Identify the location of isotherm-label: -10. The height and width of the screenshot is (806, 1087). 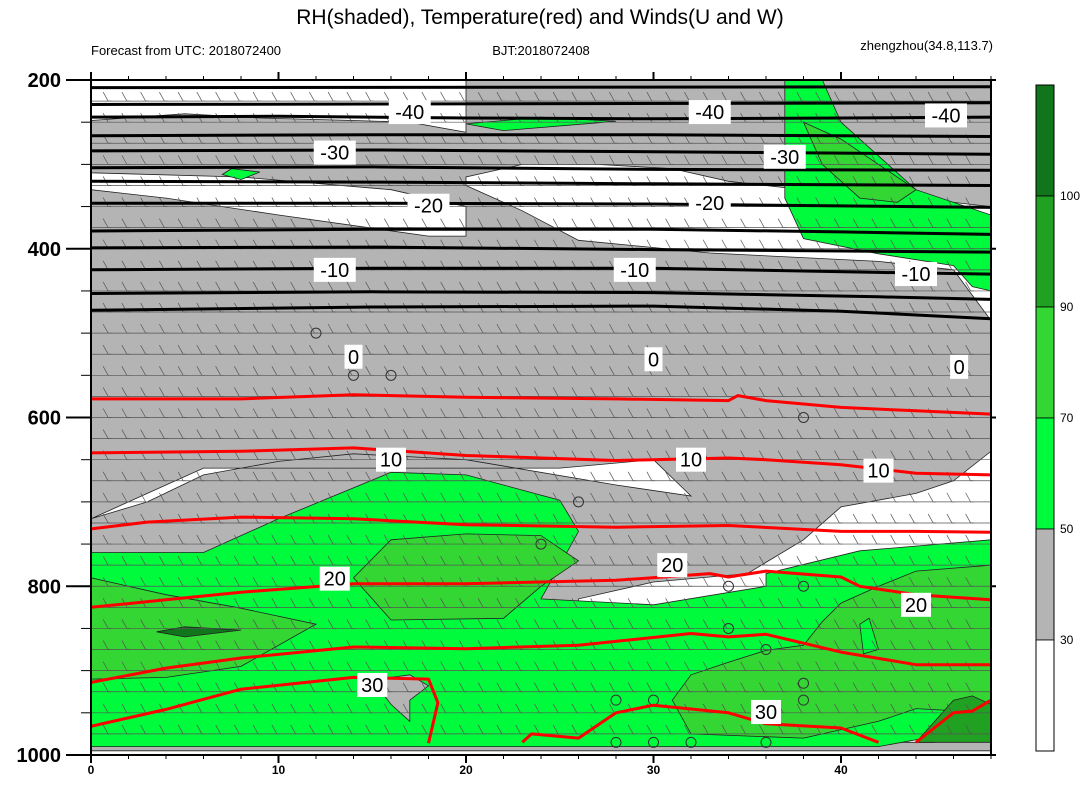
(634, 271).